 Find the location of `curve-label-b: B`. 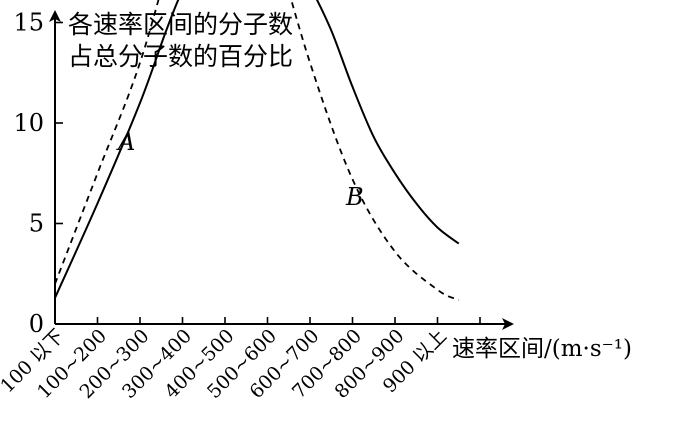

curve-label-b: B is located at coordinates (354, 197).